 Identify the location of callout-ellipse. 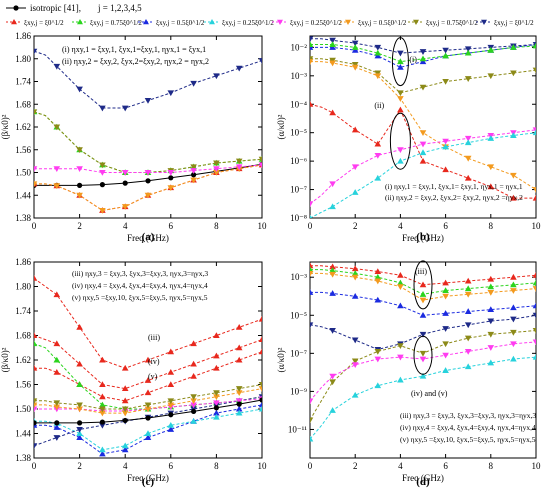
(400, 141).